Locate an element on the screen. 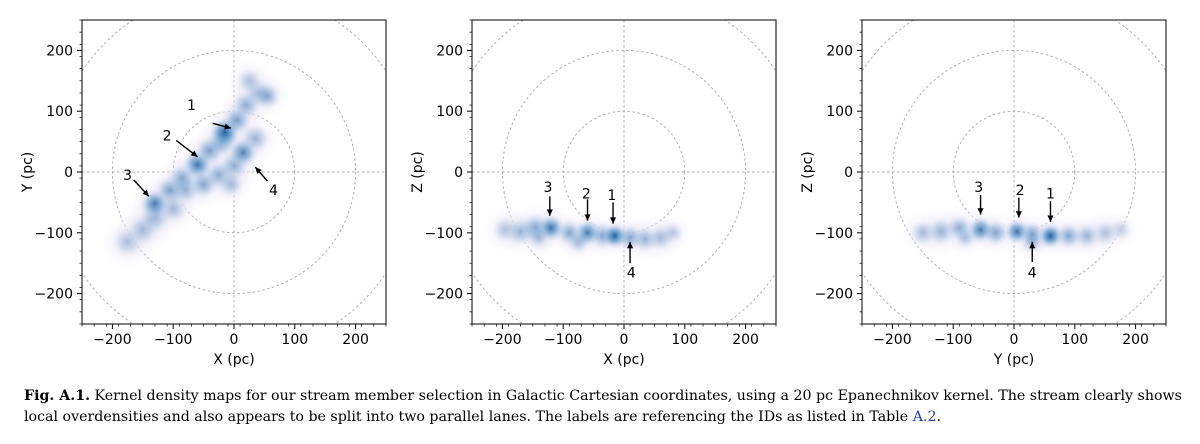 This screenshot has height=444, width=1200. x-axis-label: Y (pc) is located at coordinates (1014, 360).